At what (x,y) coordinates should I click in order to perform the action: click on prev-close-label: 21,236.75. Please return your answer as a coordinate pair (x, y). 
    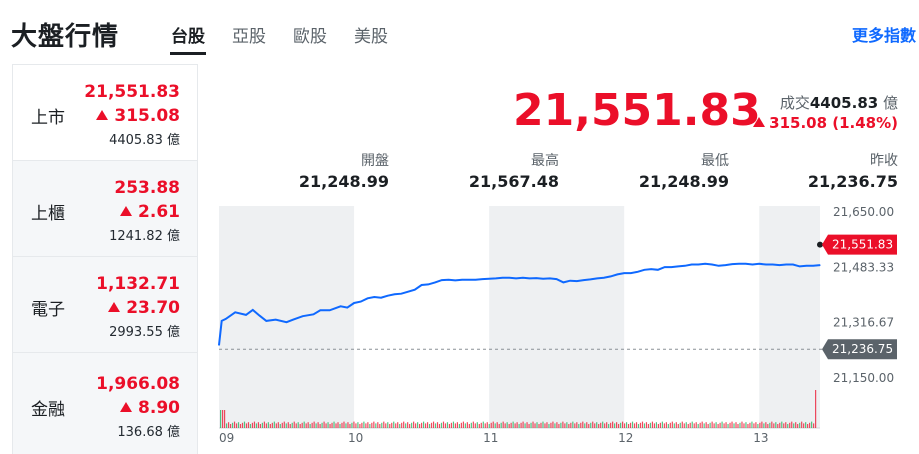
    Looking at the image, I should click on (862, 349).